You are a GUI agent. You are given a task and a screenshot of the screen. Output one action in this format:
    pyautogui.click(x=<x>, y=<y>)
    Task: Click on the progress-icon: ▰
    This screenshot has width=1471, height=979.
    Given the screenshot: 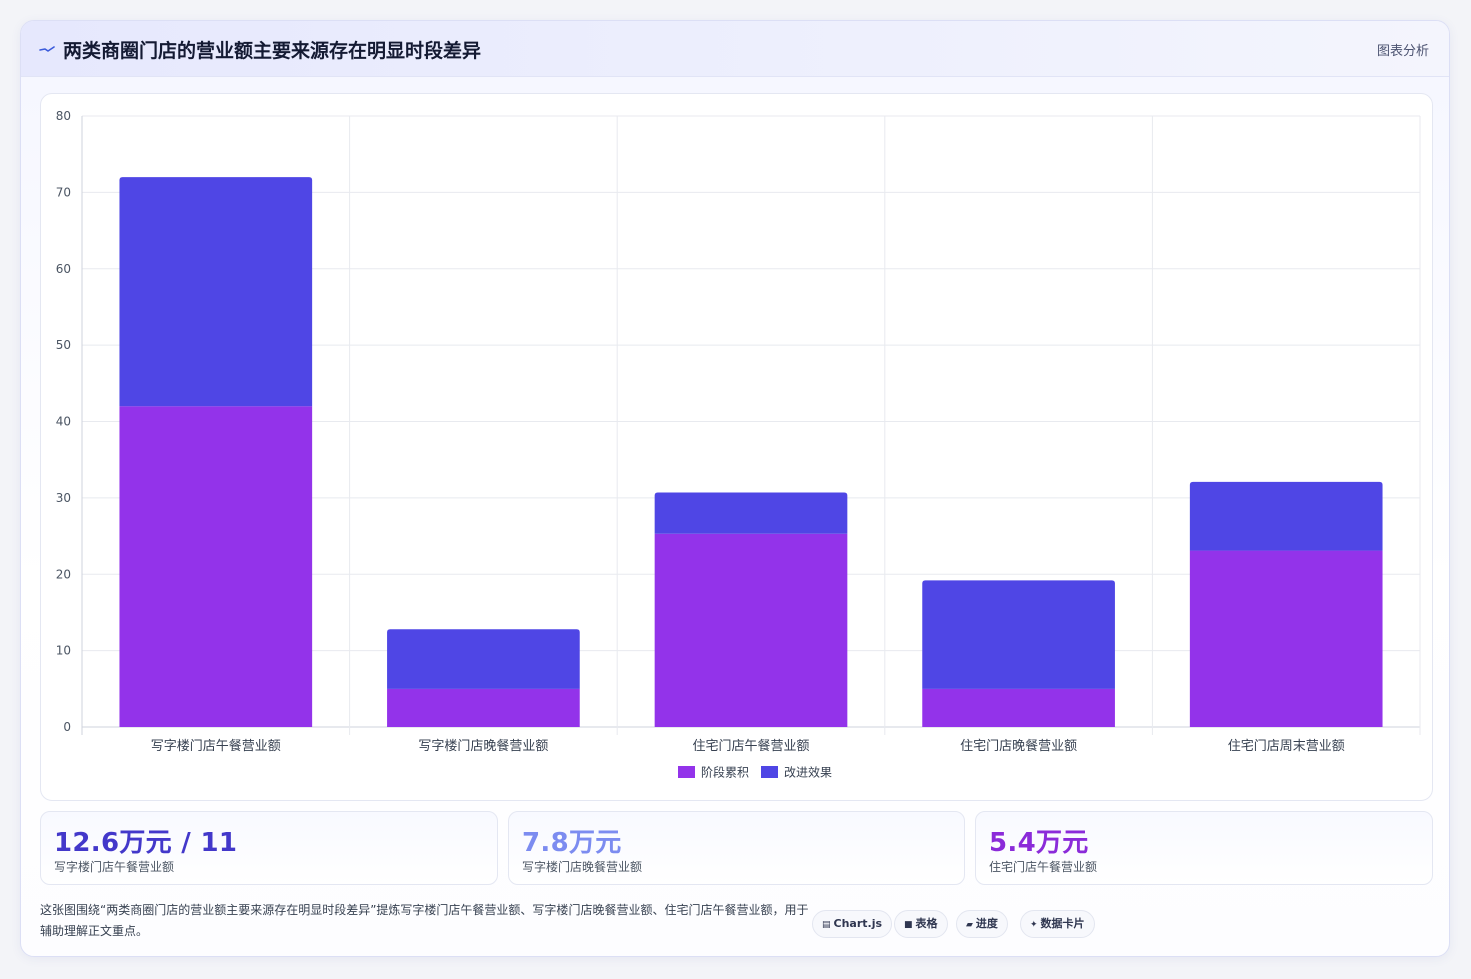 What is the action you would take?
    pyautogui.click(x=969, y=925)
    